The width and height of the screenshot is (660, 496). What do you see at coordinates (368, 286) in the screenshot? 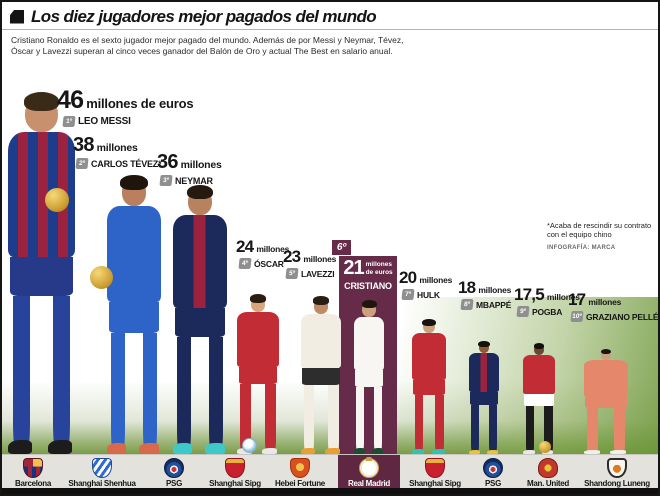
I see `player-name: CRISTIANO` at bounding box center [368, 286].